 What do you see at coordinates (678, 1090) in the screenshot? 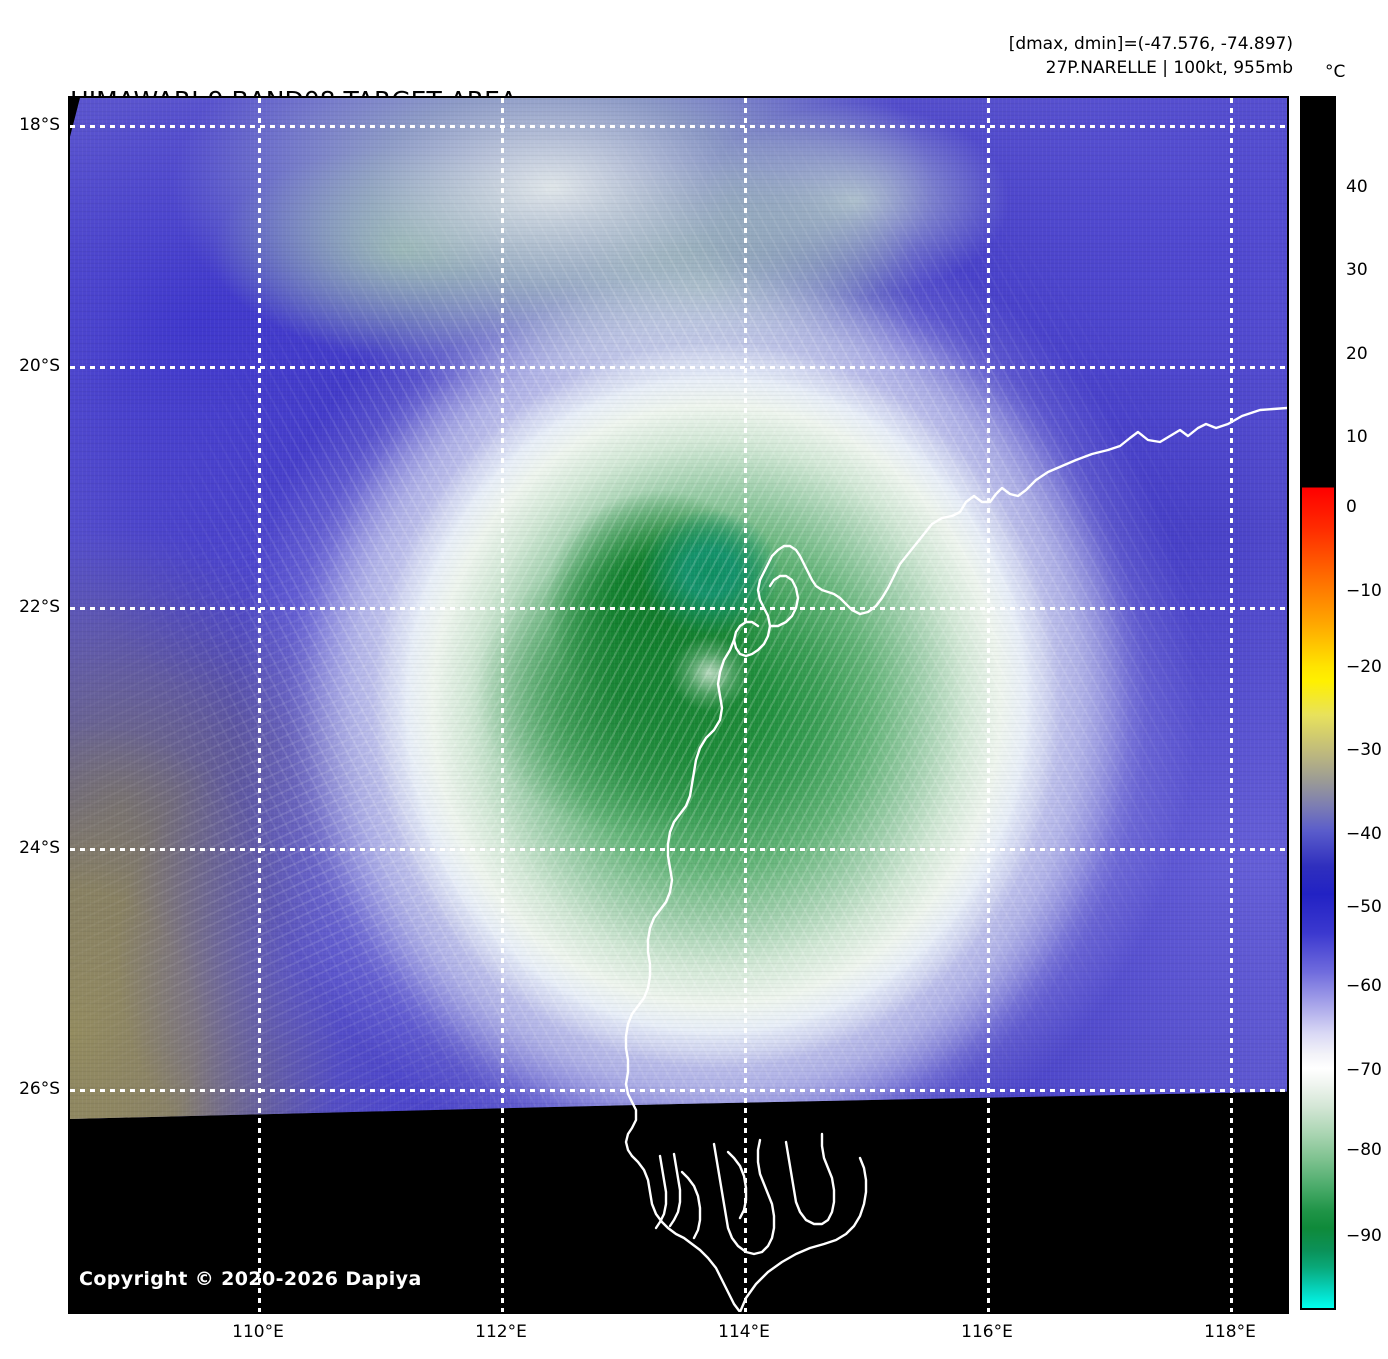
I see `gridline-26S` at bounding box center [678, 1090].